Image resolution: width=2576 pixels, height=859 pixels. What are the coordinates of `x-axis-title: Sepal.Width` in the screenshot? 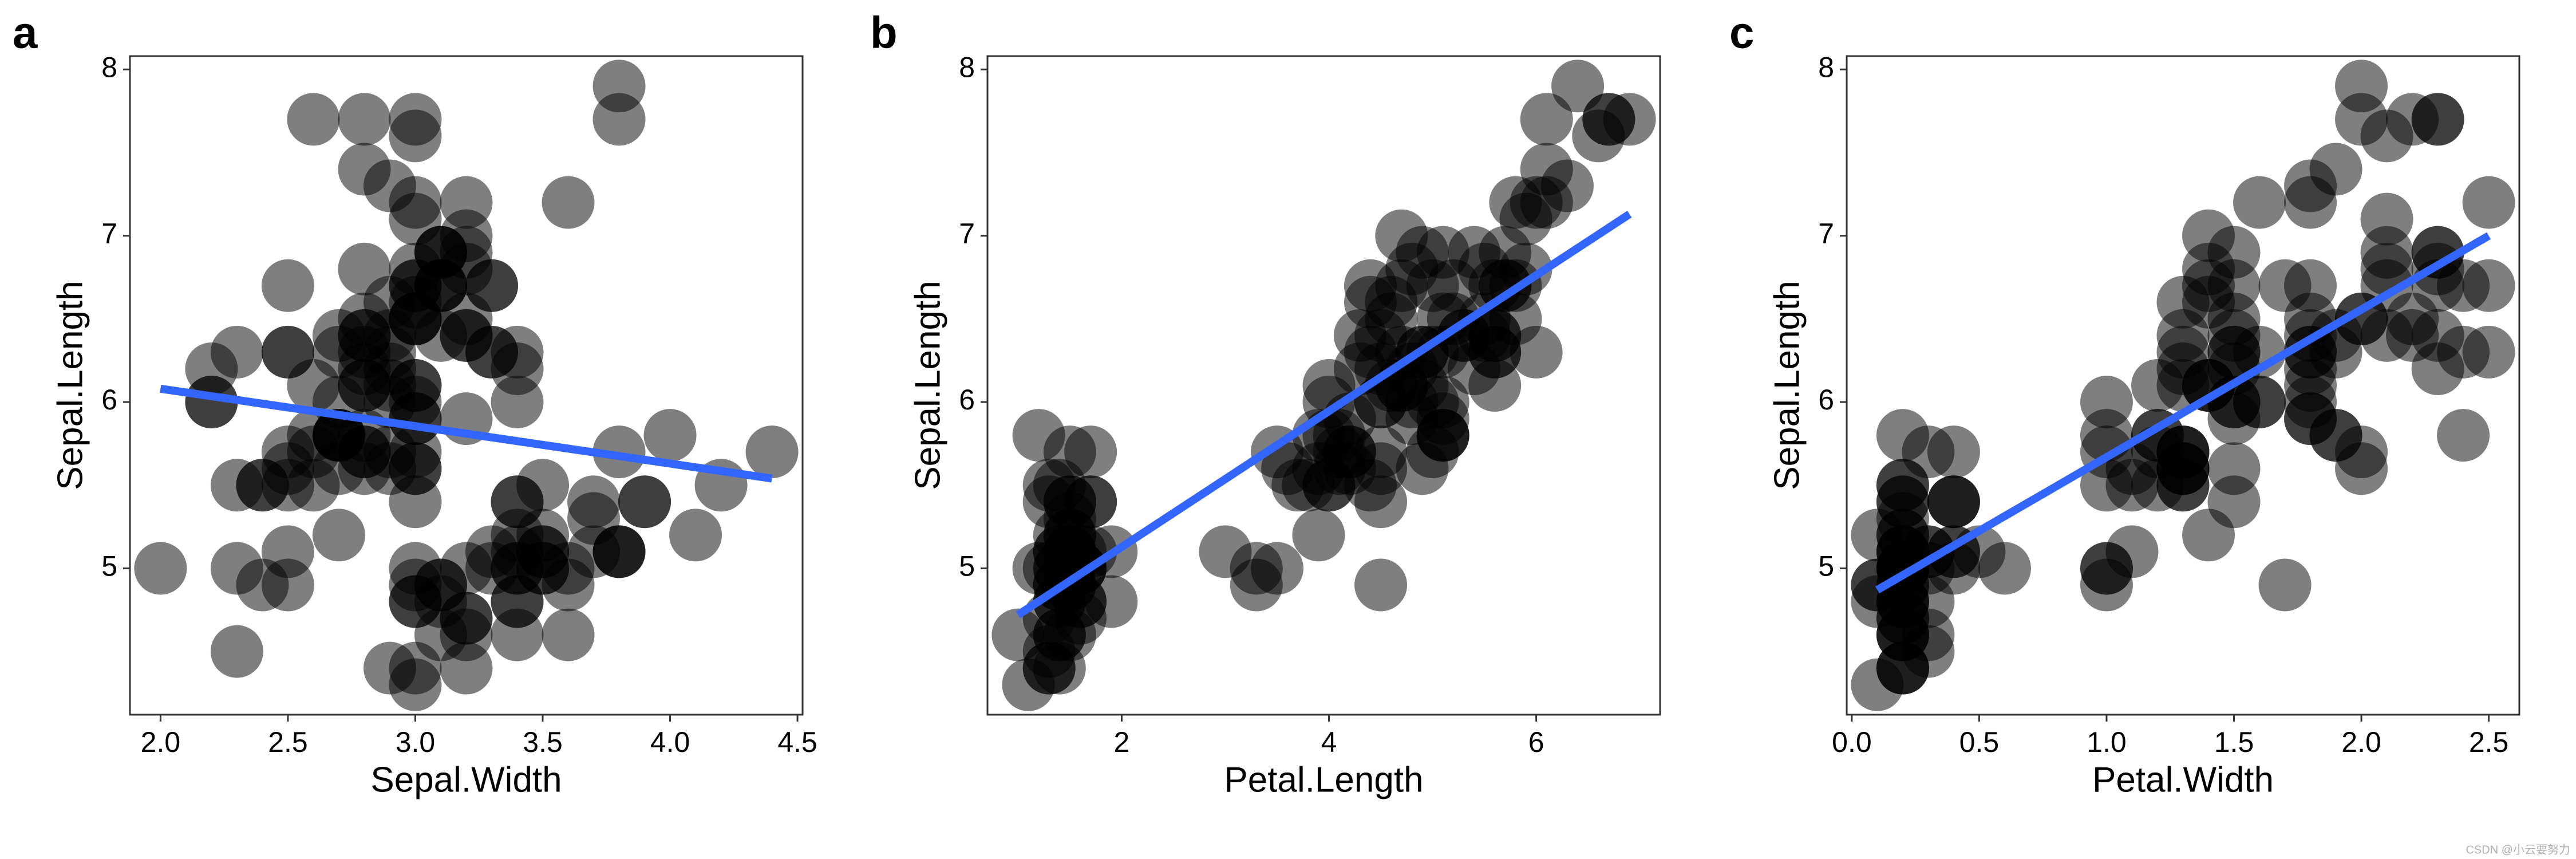 It's located at (466, 779).